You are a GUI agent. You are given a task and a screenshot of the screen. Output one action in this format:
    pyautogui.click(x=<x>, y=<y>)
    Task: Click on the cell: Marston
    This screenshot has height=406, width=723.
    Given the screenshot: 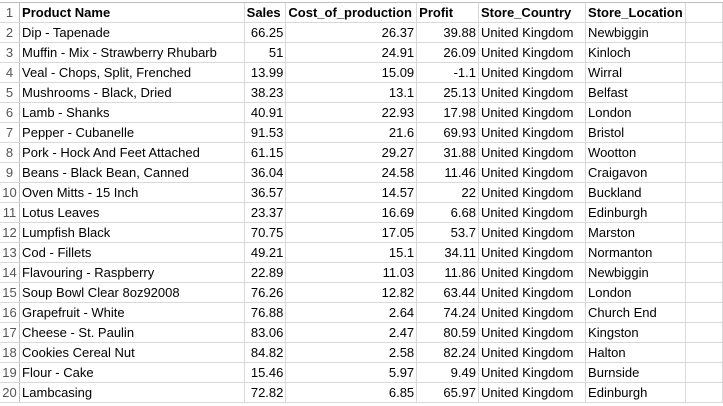 What is the action you would take?
    pyautogui.click(x=635, y=232)
    